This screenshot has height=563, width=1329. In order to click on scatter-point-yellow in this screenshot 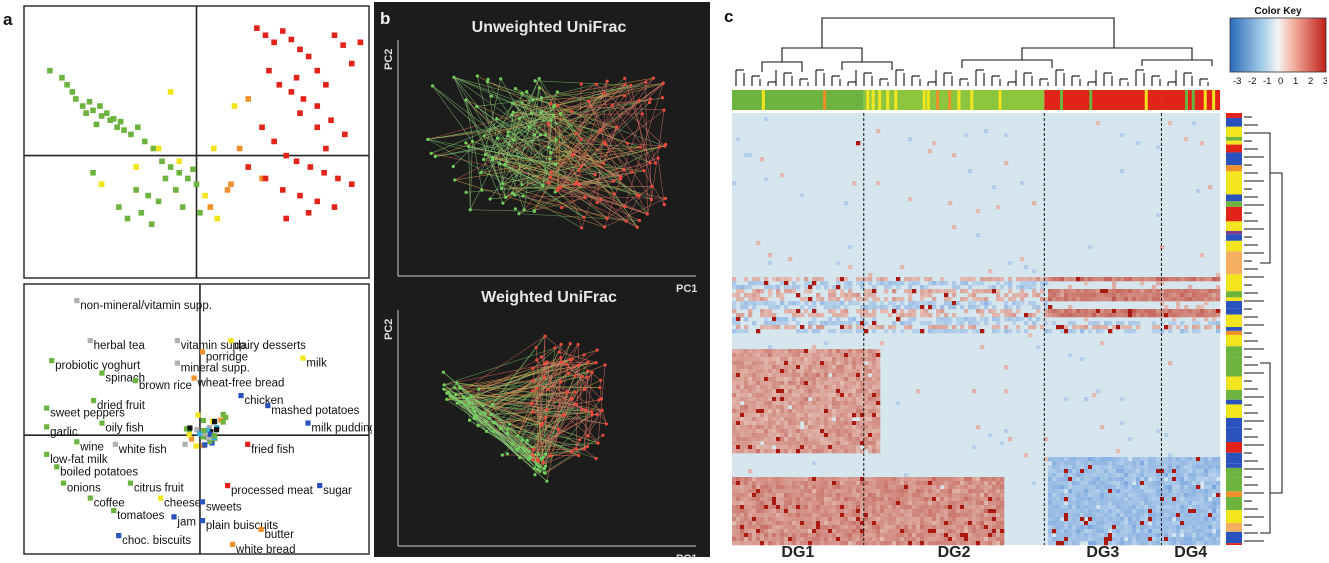, I will do `click(205, 195)`.